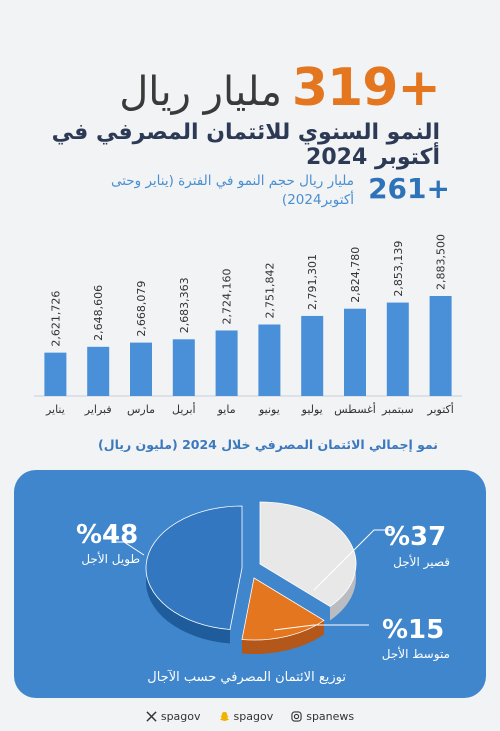 The image size is (500, 731). What do you see at coordinates (415, 654) in the screenshot?
I see `pie-medium-label: متوسط الأجل` at bounding box center [415, 654].